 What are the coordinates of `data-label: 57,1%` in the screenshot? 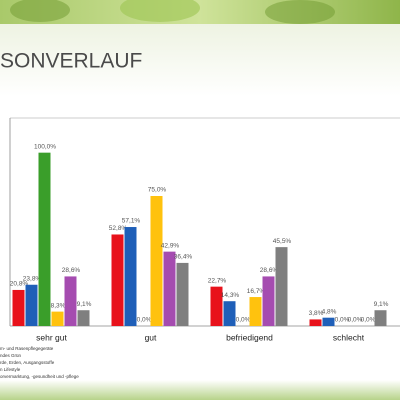 It's located at (131, 221).